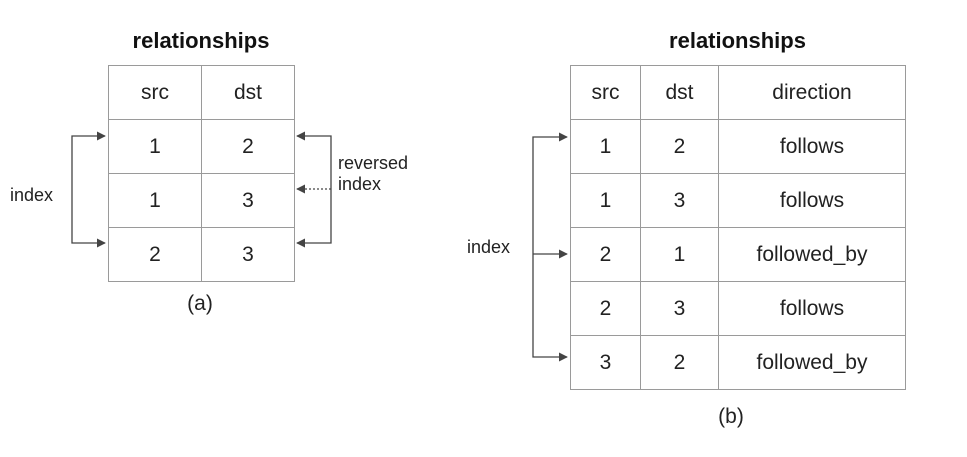  I want to click on table-row: 2 3, so click(201, 254).